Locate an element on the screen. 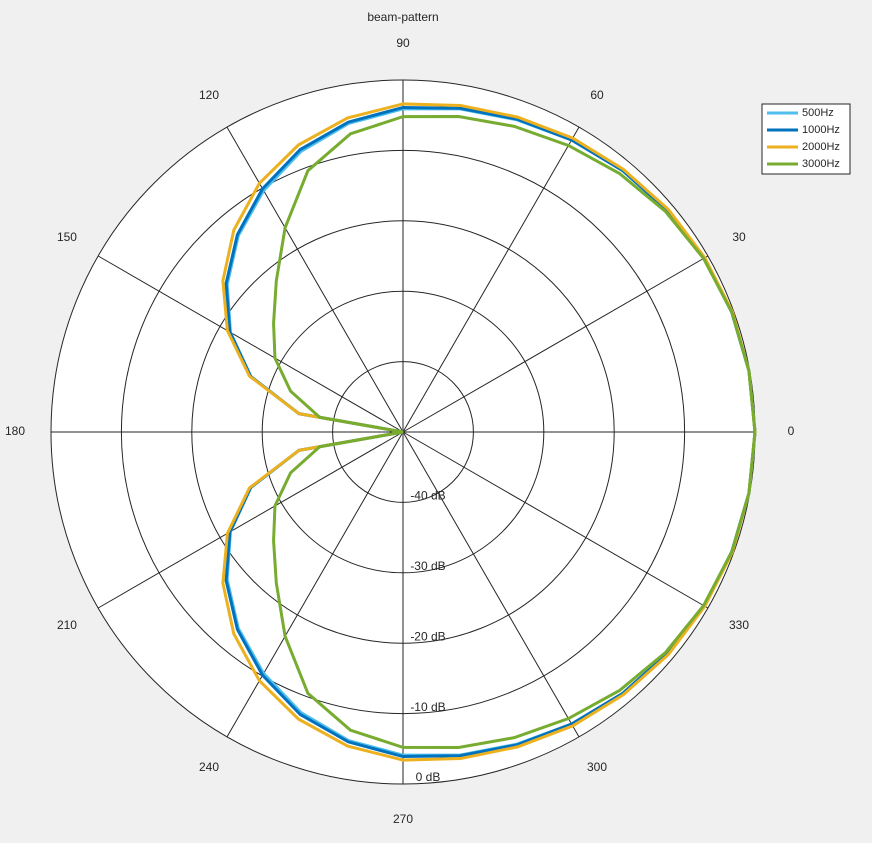 This screenshot has width=872, height=843. r-tick-label: -30 dB is located at coordinates (427, 566).